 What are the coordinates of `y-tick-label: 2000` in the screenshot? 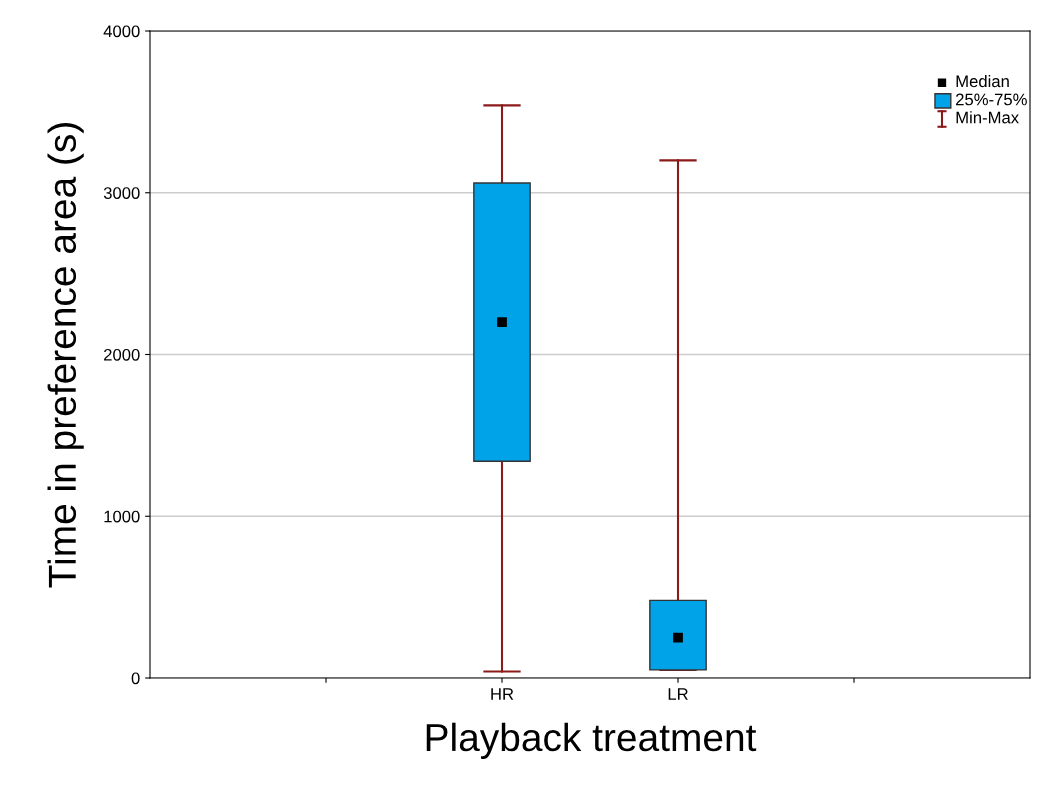 It's located at (122, 354).